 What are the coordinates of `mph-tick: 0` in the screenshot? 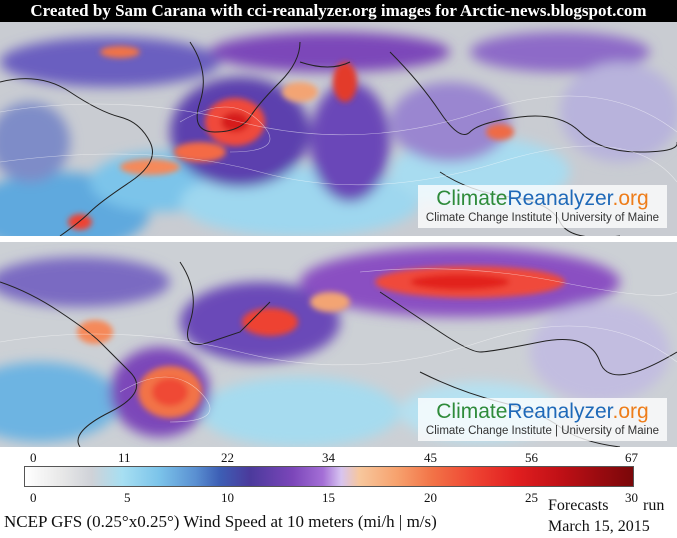 It's located at (33, 457).